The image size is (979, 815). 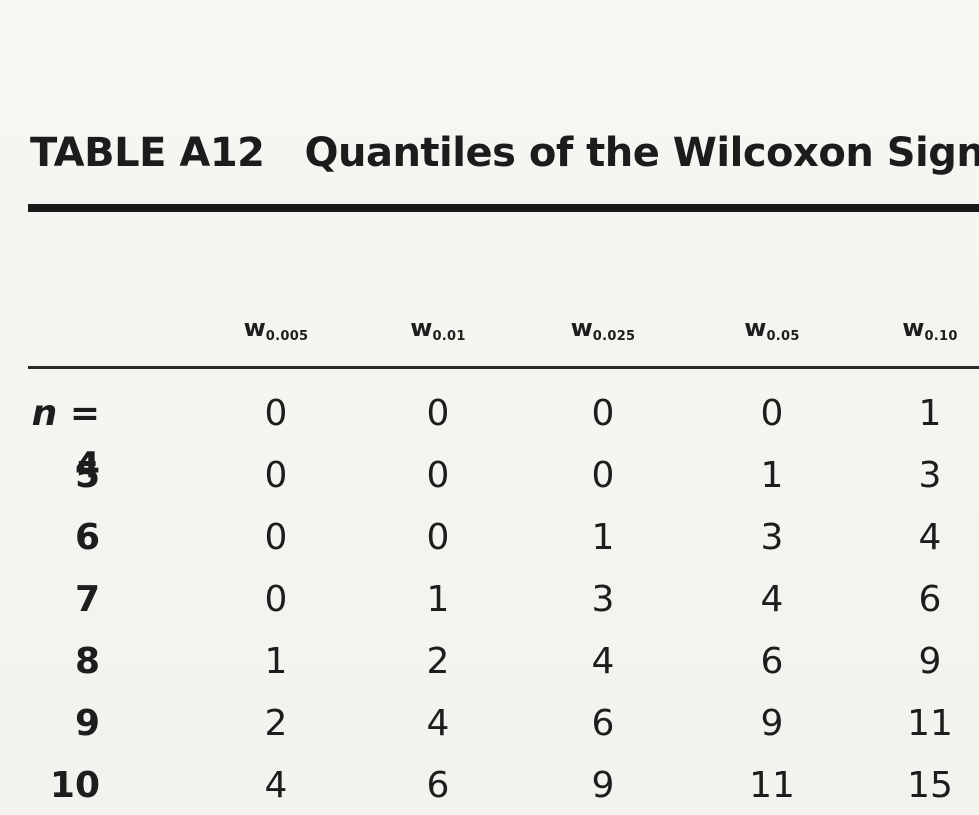 I want to click on row-label: 6, so click(x=87, y=537).